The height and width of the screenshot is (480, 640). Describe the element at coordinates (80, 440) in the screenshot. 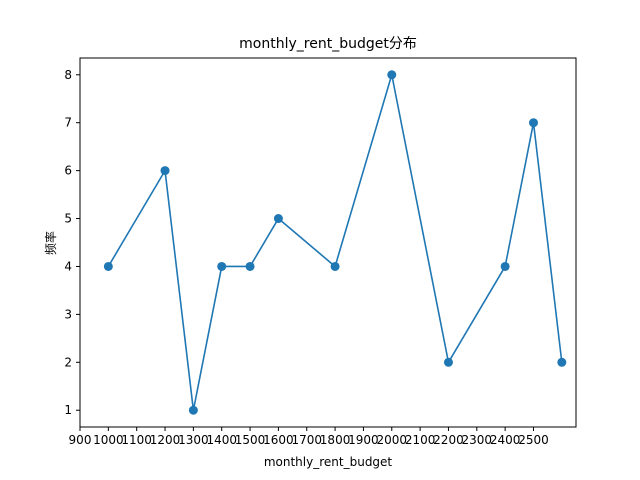

I see `x-tick-label: 900` at that location.